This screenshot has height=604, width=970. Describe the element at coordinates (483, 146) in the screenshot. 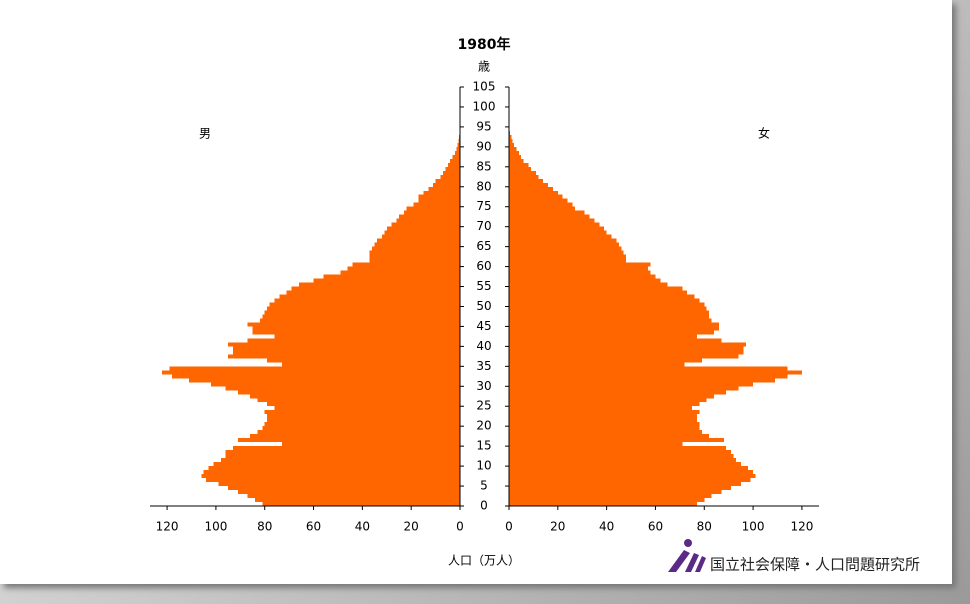

I see `y-tick-label: 90` at that location.